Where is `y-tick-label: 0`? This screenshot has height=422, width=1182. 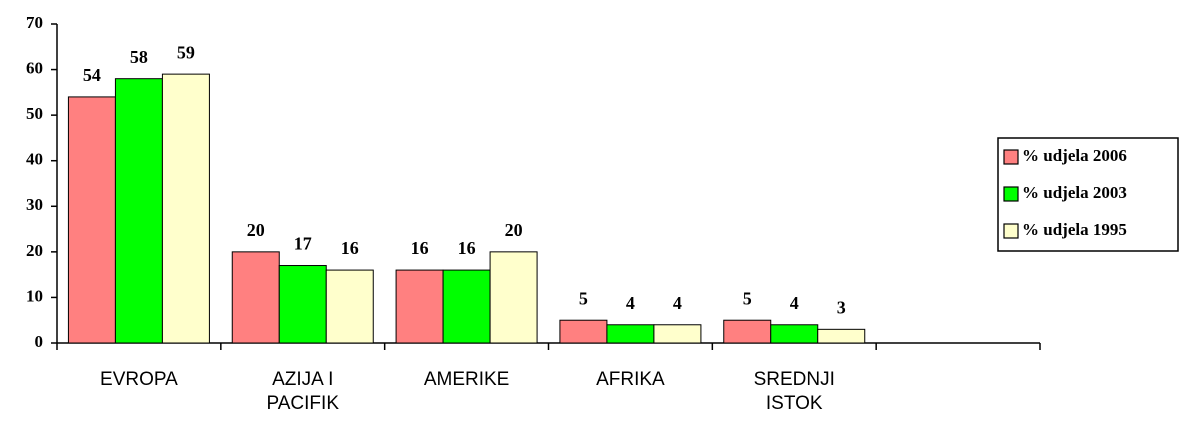 y-tick-label: 0 is located at coordinates (39, 341).